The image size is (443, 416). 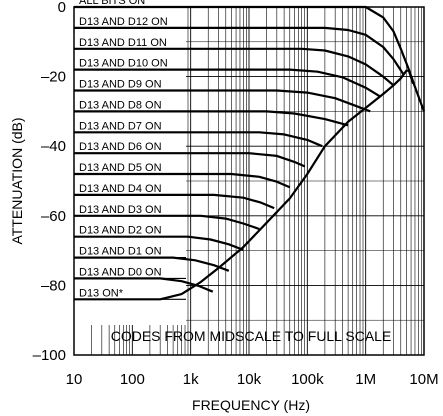 I want to click on y-tick-label: –40, so click(x=53, y=146).